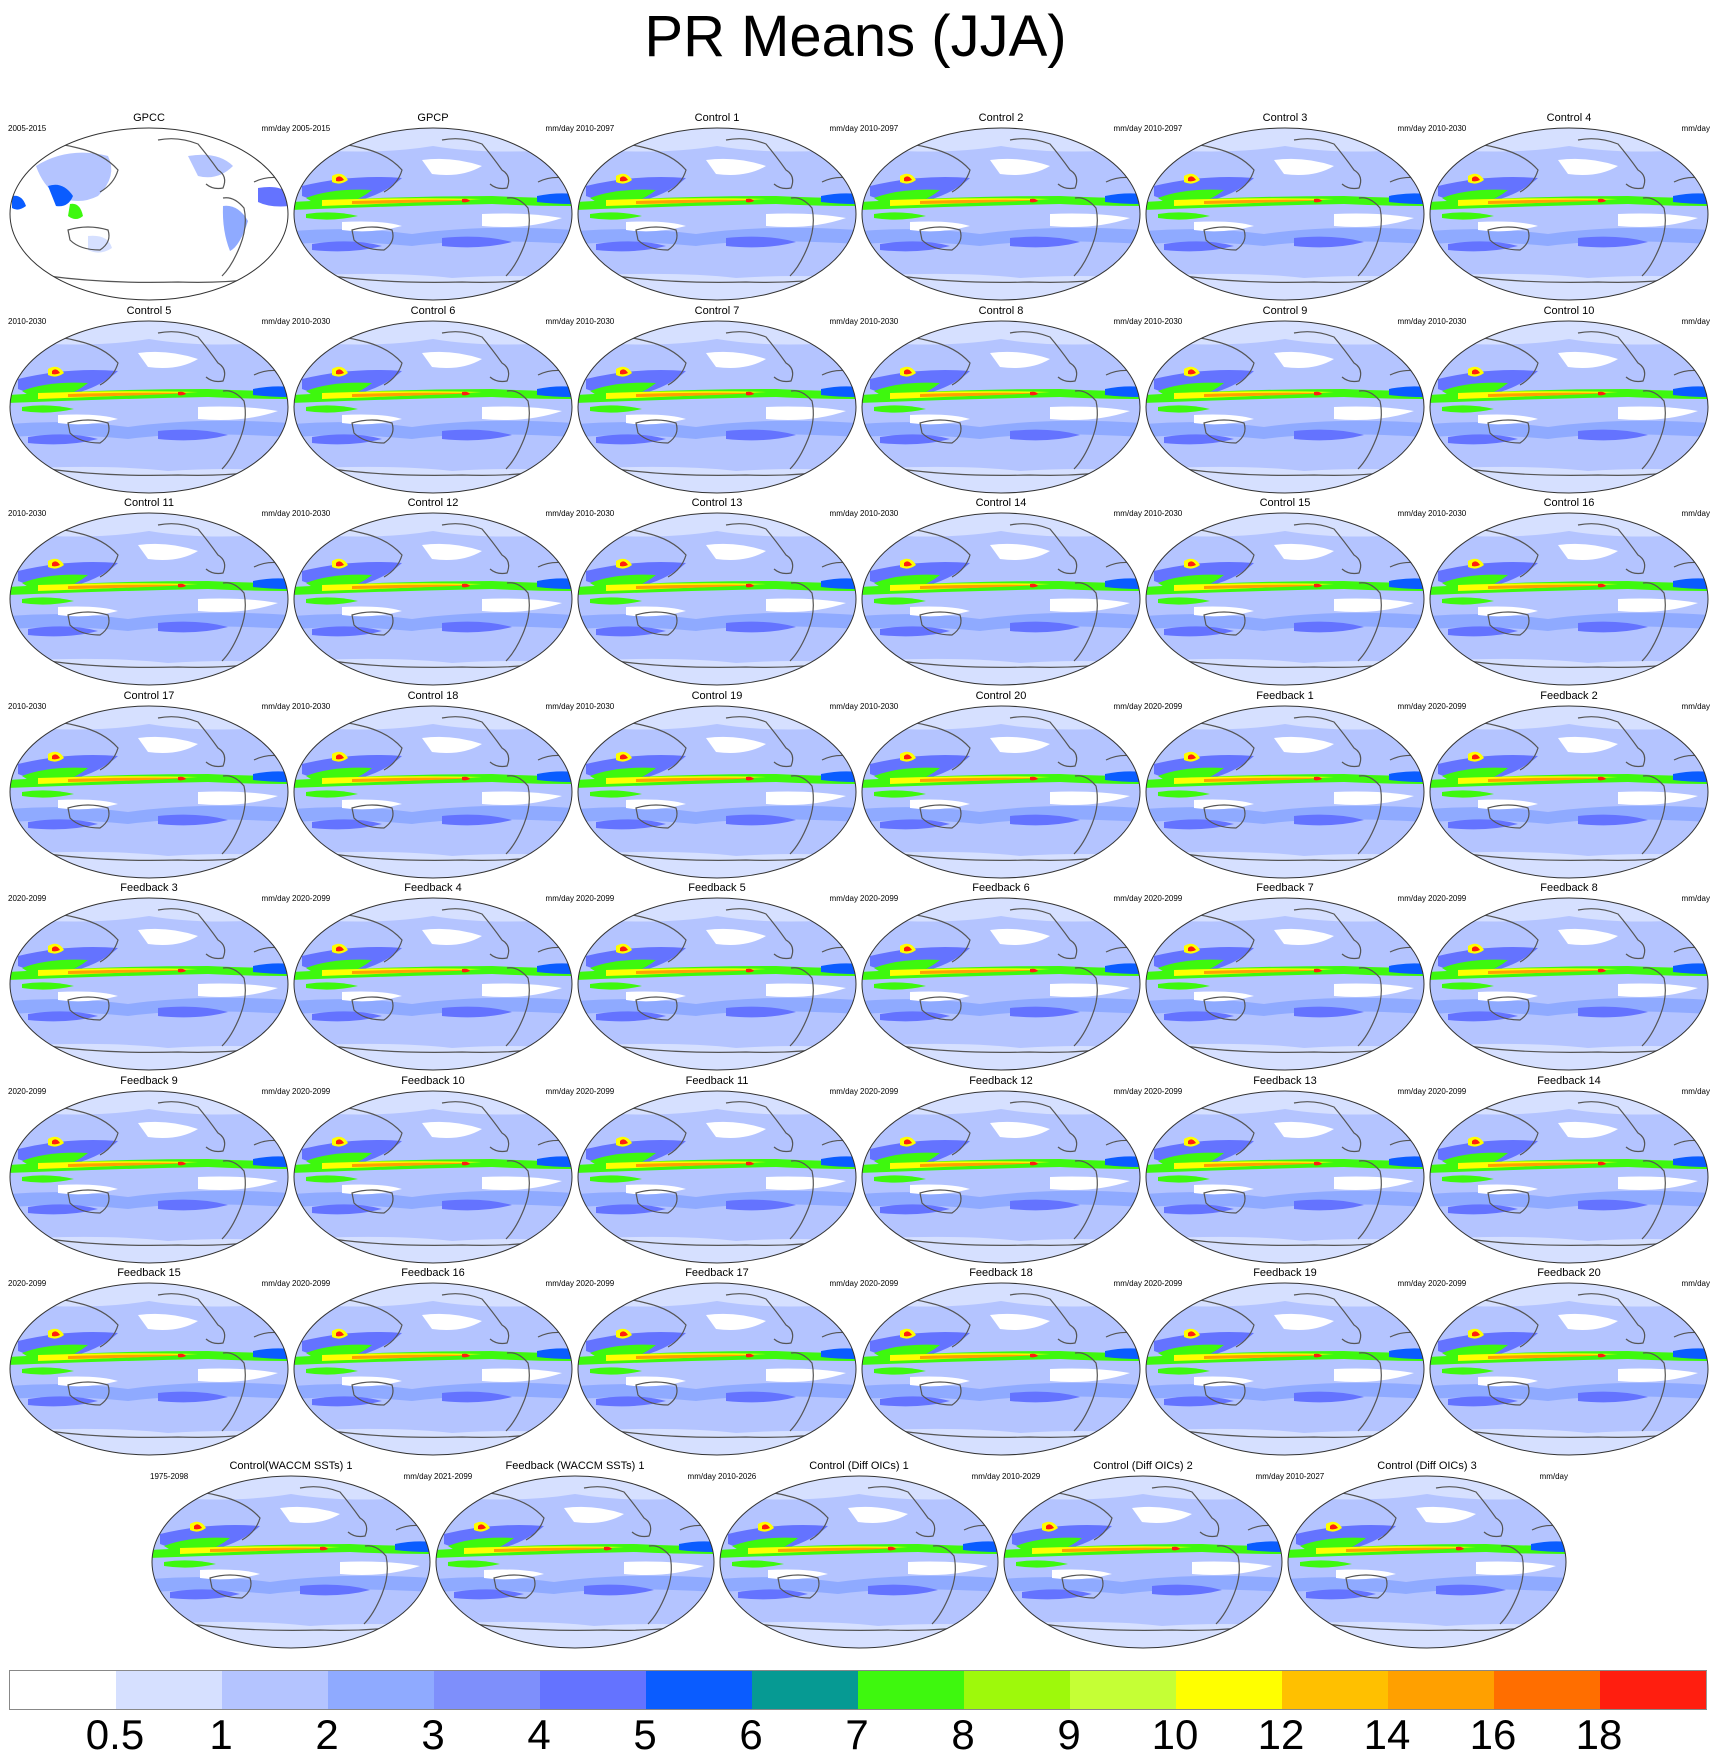 This screenshot has width=1711, height=1759. What do you see at coordinates (1441, 1690) in the screenshot?
I see `colorbar-swatch` at bounding box center [1441, 1690].